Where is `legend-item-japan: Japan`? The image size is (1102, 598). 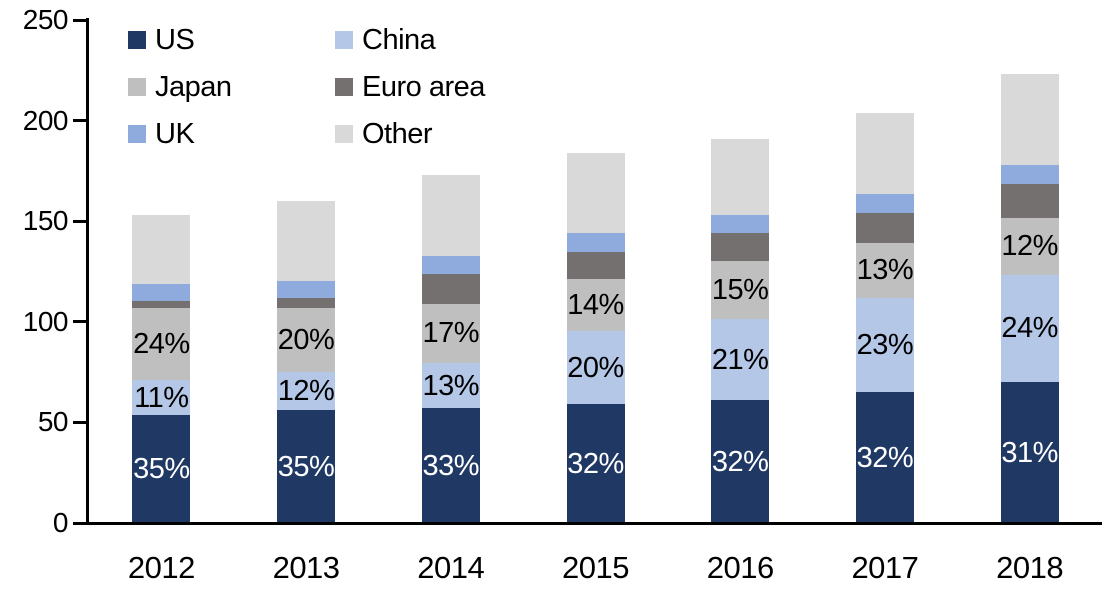 legend-item-japan: Japan is located at coordinates (231, 87).